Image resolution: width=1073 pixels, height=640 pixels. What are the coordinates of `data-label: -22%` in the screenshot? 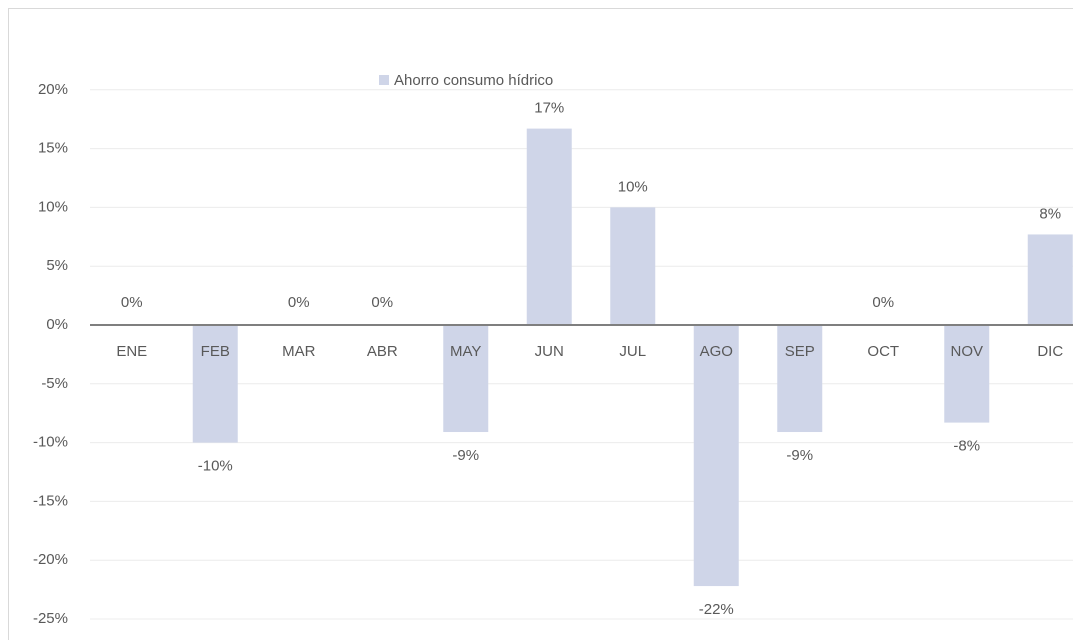 It's located at (716, 609).